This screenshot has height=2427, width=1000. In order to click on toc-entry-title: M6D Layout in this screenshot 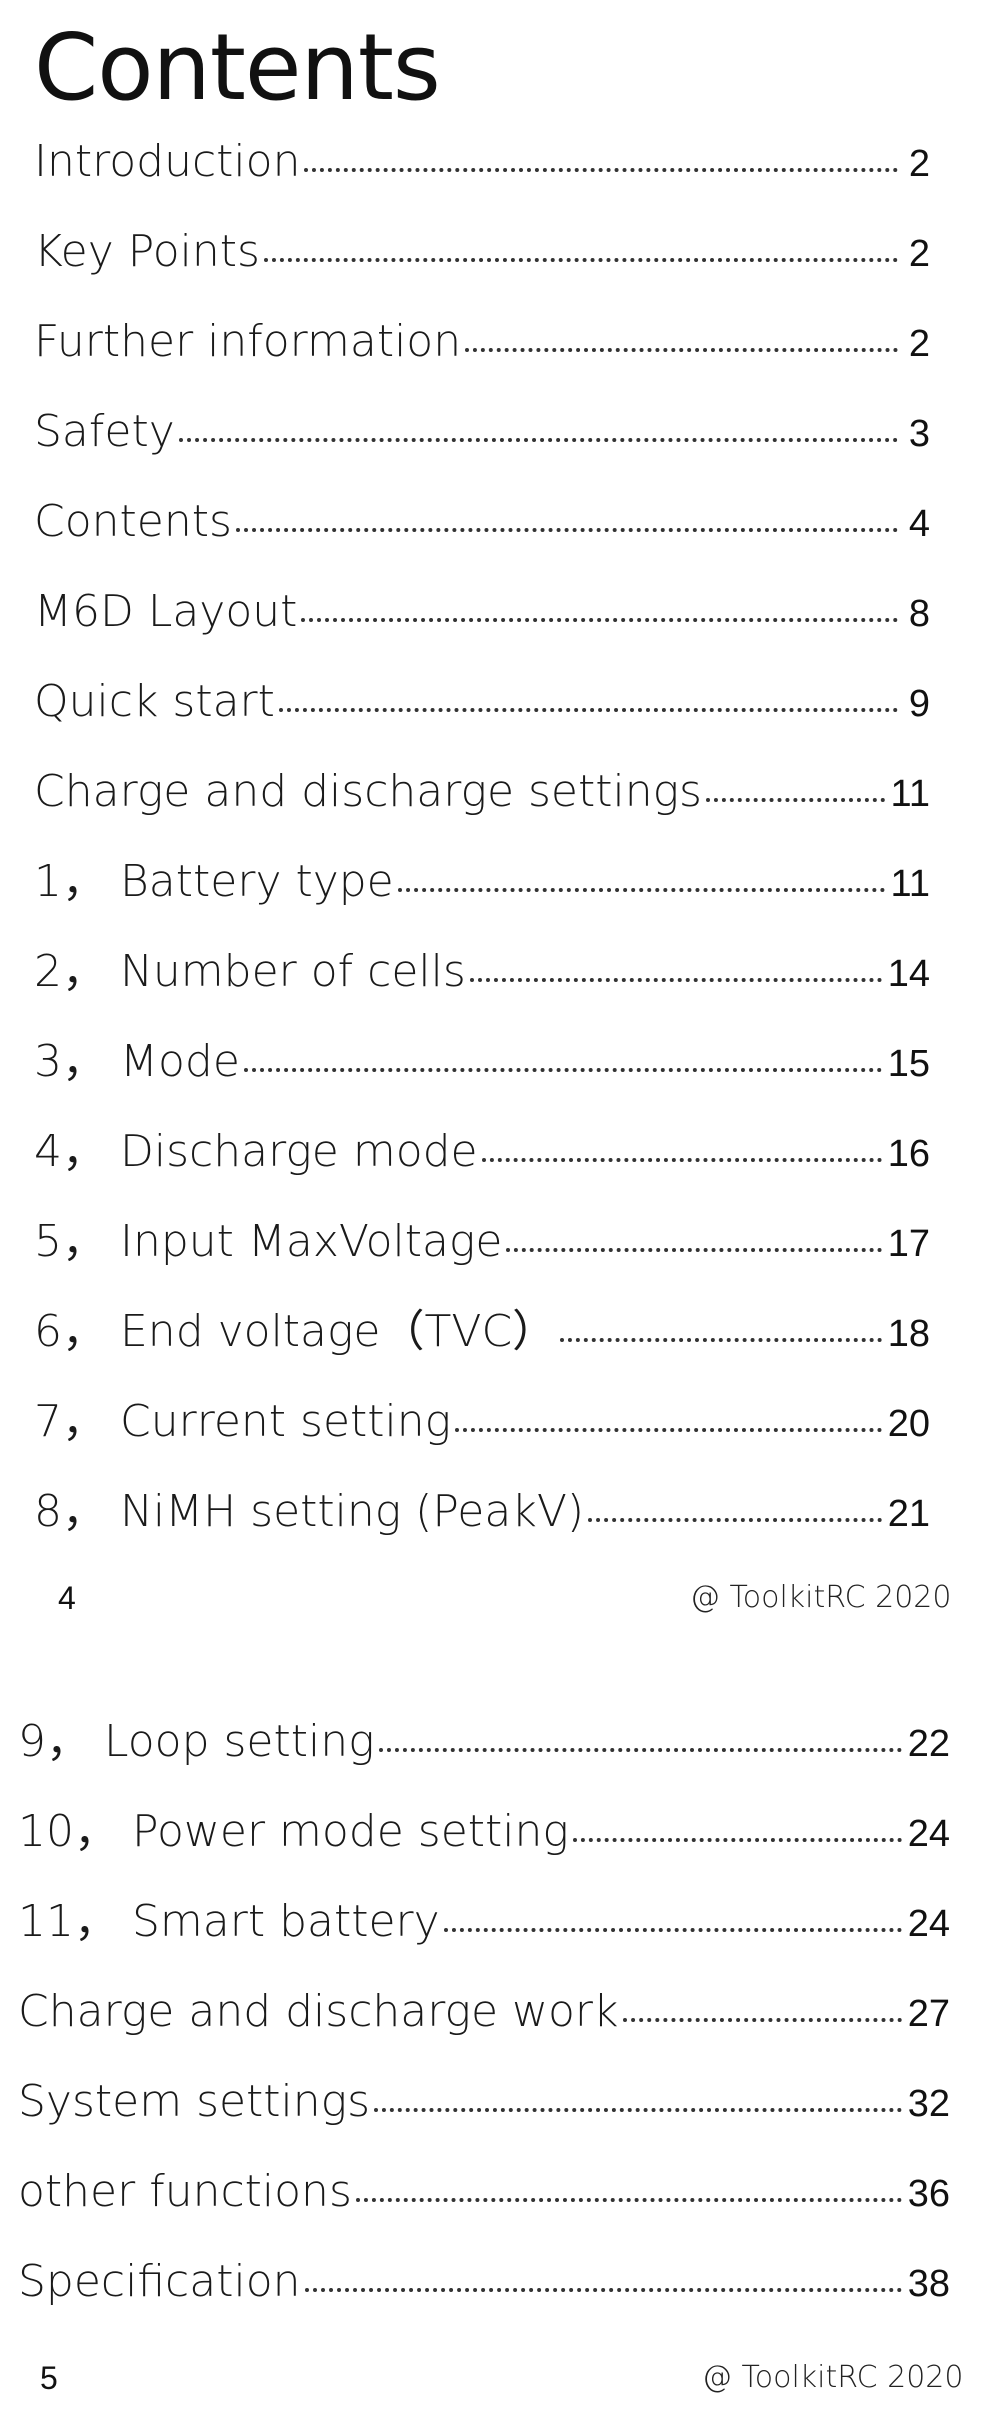, I will do `click(166, 611)`.